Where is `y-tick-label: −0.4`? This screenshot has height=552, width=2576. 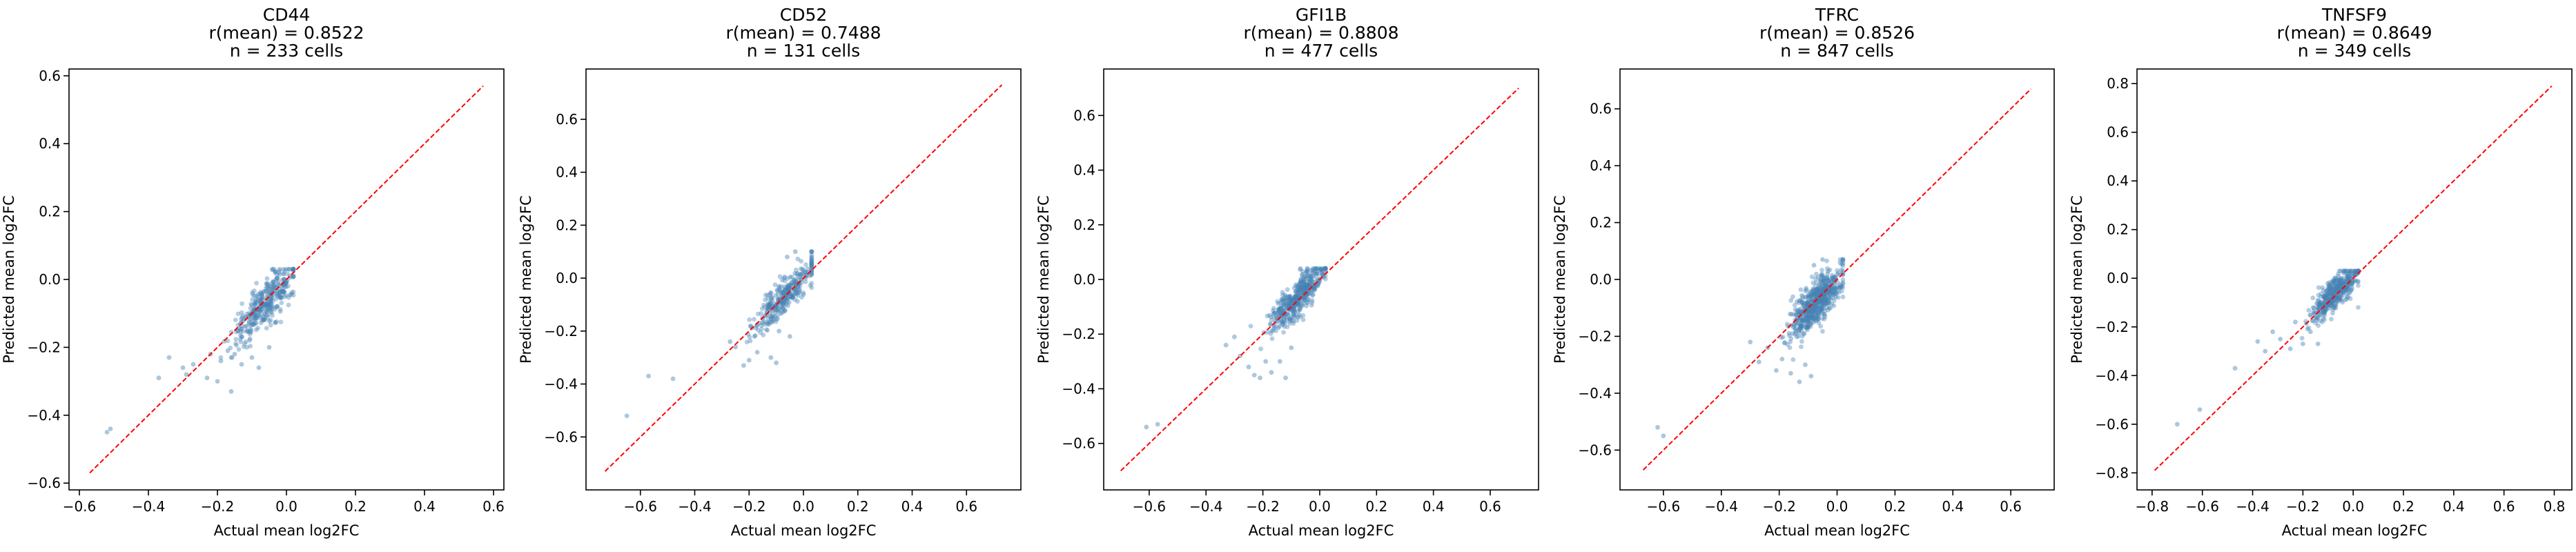 y-tick-label: −0.4 is located at coordinates (1078, 388).